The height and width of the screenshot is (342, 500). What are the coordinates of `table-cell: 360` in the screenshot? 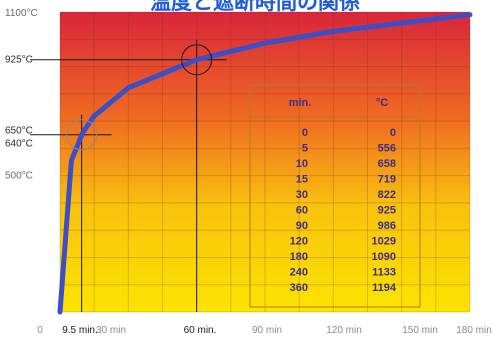 It's located at (299, 288).